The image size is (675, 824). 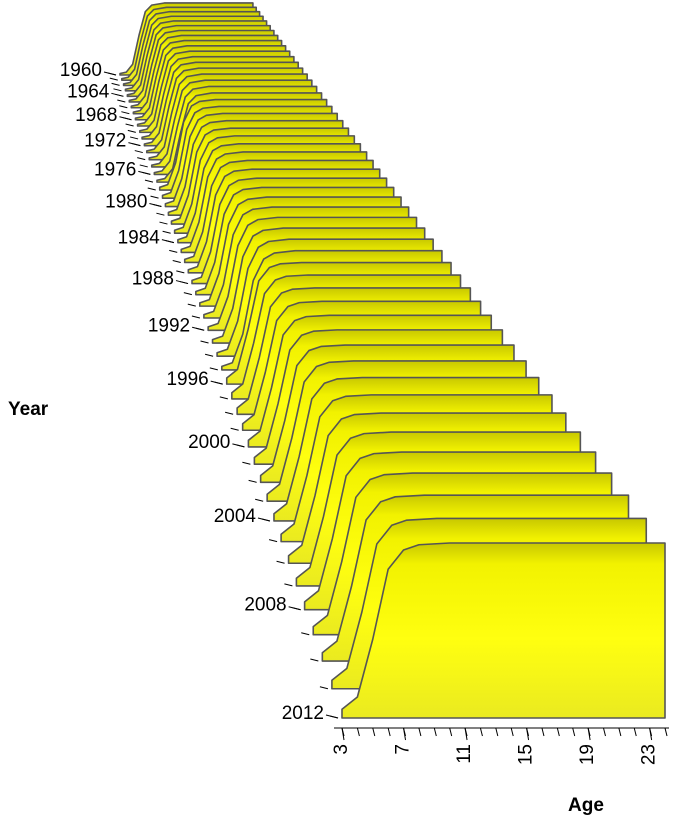 What do you see at coordinates (169, 325) in the screenshot?
I see `y-tick-label: 1992` at bounding box center [169, 325].